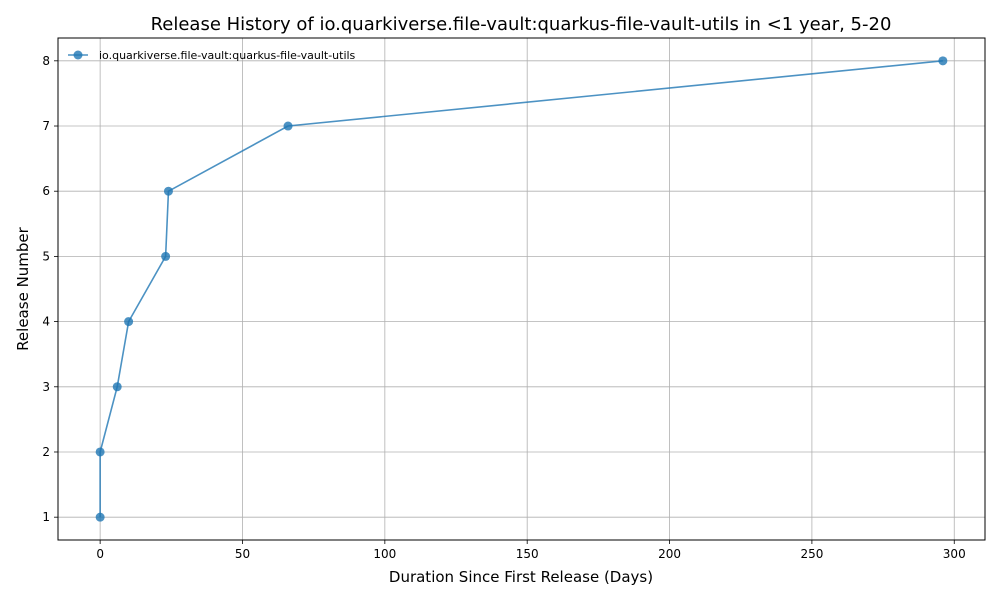  What do you see at coordinates (23, 288) in the screenshot?
I see `y-axis-label: Release Number` at bounding box center [23, 288].